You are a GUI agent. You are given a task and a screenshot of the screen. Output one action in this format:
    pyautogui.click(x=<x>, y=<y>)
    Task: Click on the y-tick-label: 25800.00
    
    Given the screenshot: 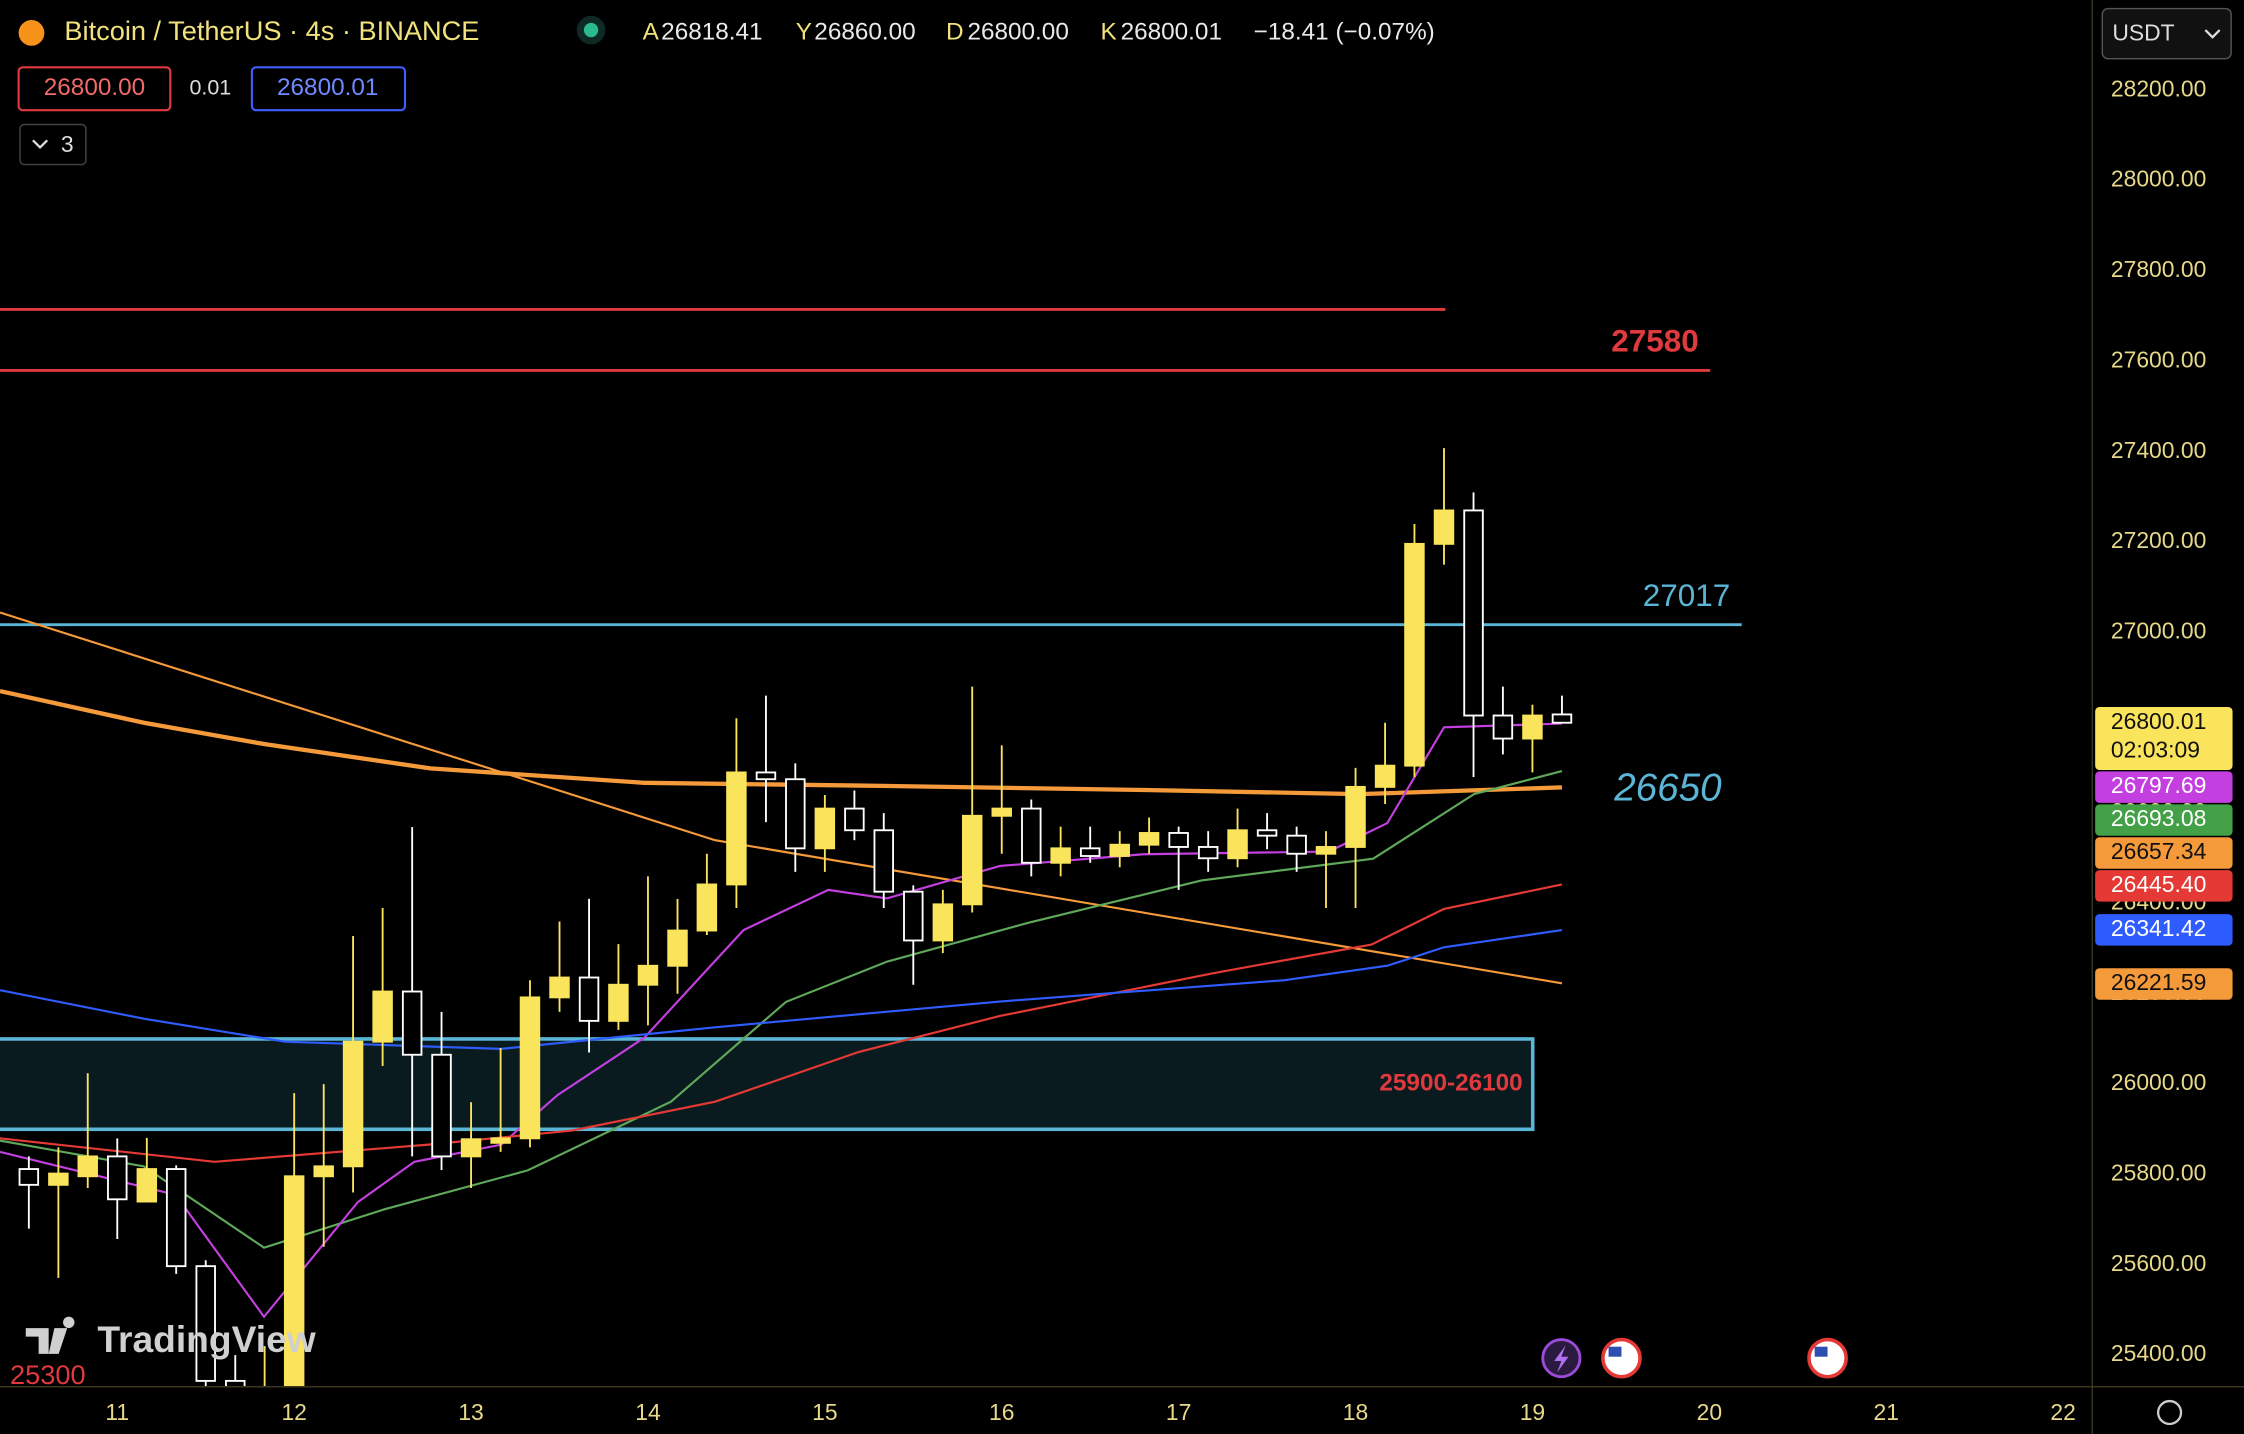 What is the action you would take?
    pyautogui.click(x=2158, y=1173)
    